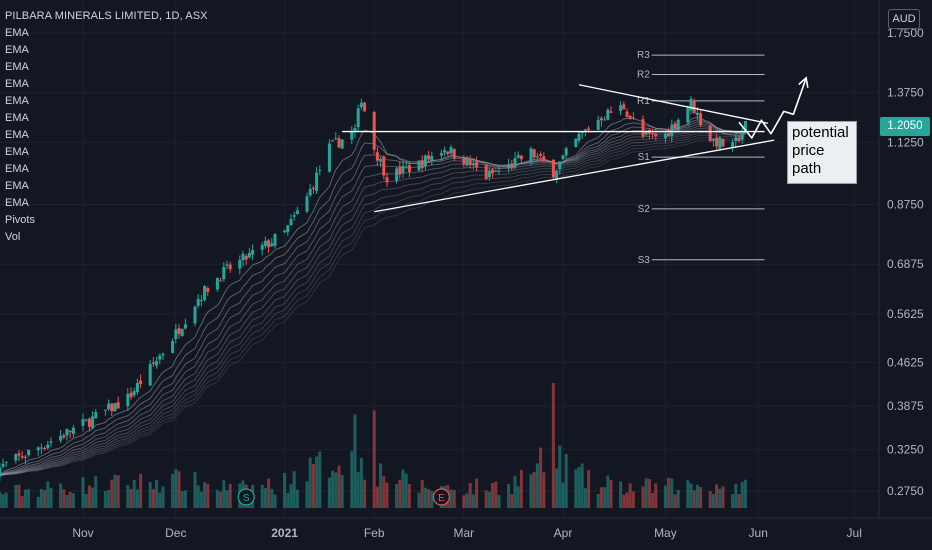 This screenshot has height=550, width=932. I want to click on time-axis: Nov Dec 2021 Feb Mar Apr May Jun Jul, so click(467, 533).